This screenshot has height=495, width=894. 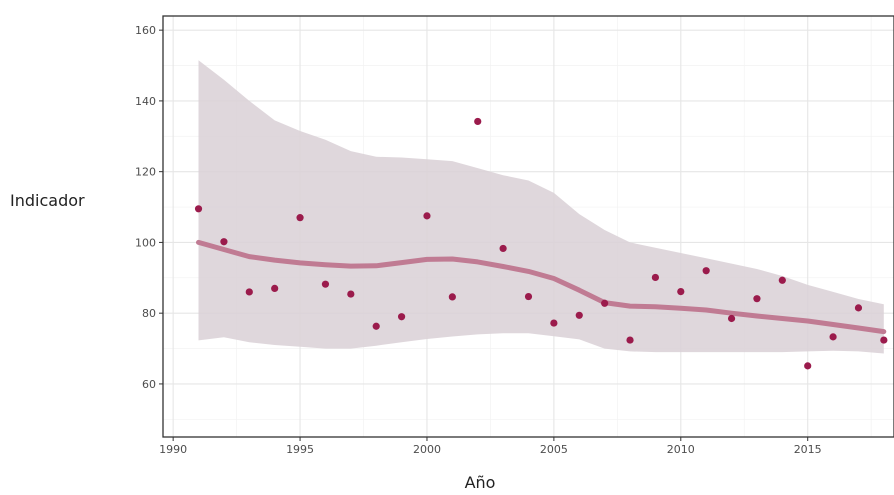 What do you see at coordinates (145, 172) in the screenshot?
I see `y-tick-label: 120` at bounding box center [145, 172].